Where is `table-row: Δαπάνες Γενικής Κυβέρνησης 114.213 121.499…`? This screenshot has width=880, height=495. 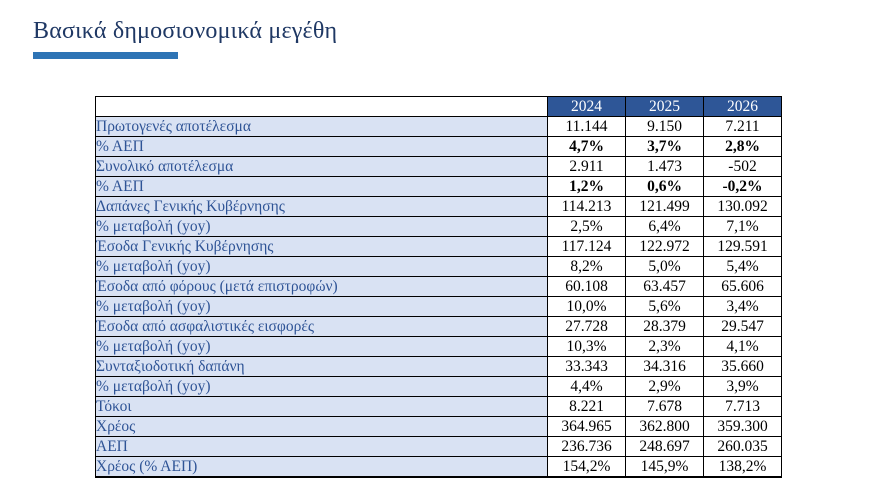 table-row: Δαπάνες Γενικής Κυβέρνησης 114.213 121.499… is located at coordinates (438, 206).